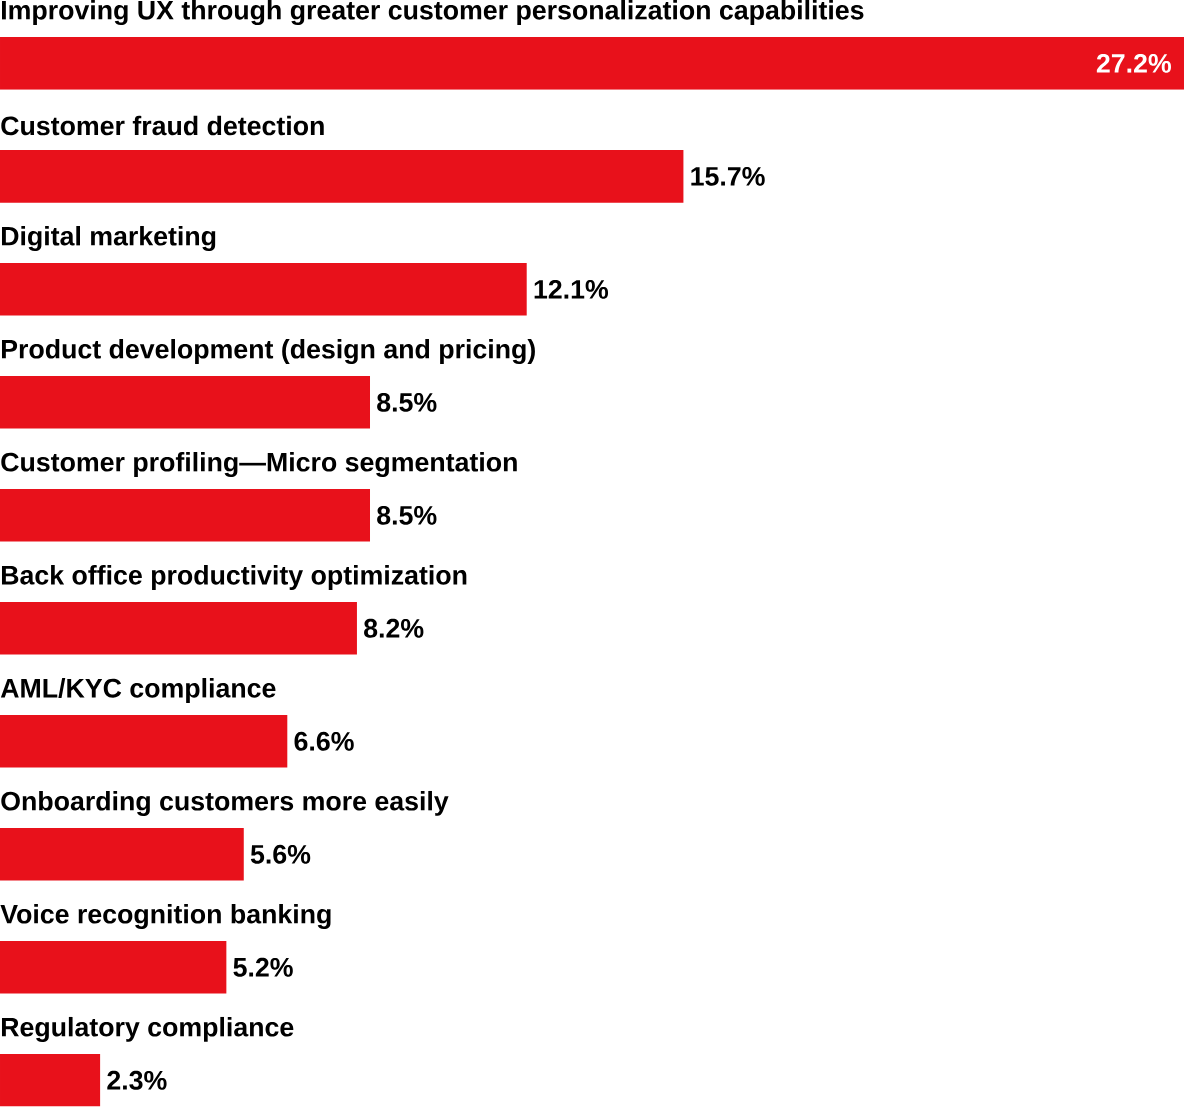 The height and width of the screenshot is (1107, 1184). I want to click on data-label: 5.2%, so click(263, 967).